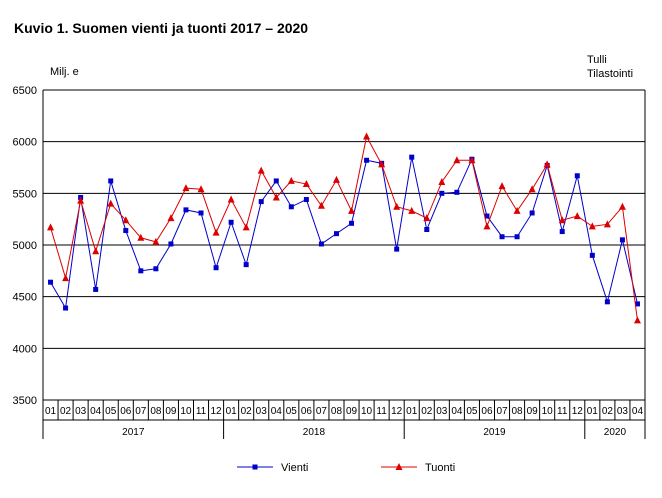 This screenshot has height=498, width=662. What do you see at coordinates (440, 468) in the screenshot?
I see `legend-label: Tuonti` at bounding box center [440, 468].